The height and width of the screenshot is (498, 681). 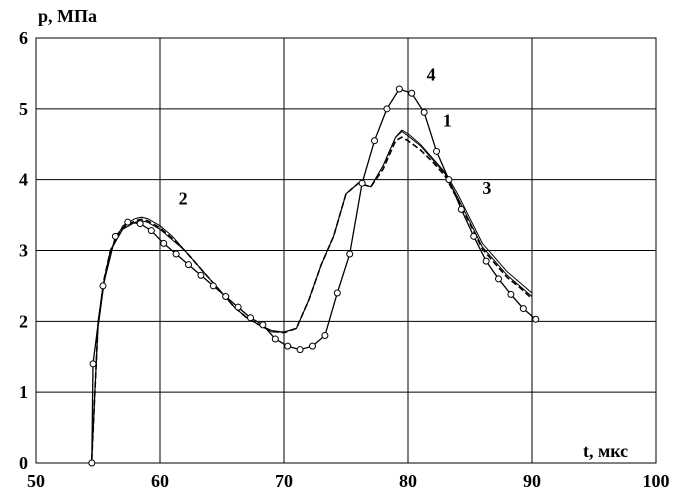 I want to click on y-tick-label: 3, so click(x=23, y=251).